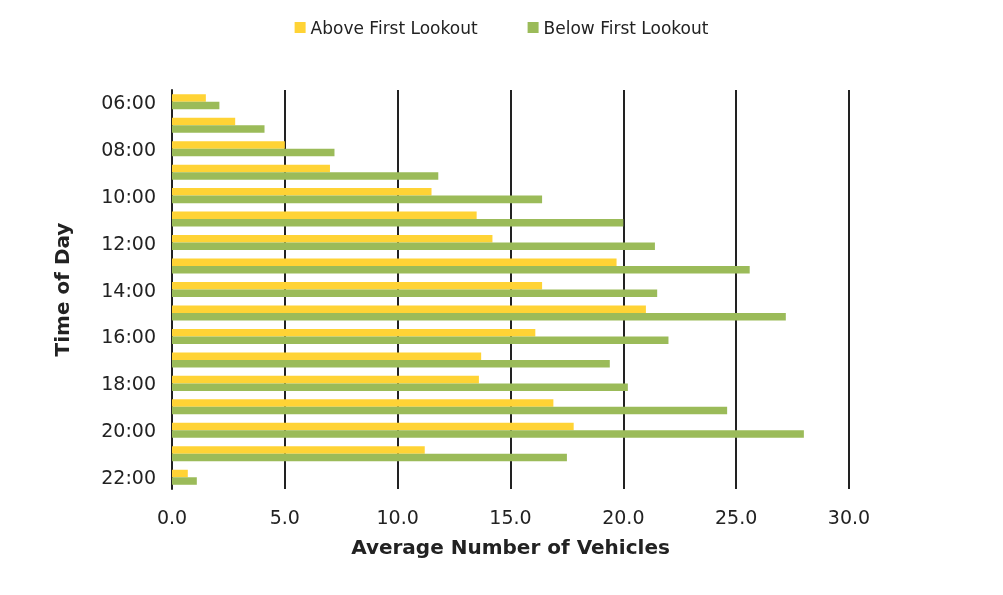 This screenshot has width=1003, height=595. I want to click on x-tick-label: 0.0, so click(172, 516).